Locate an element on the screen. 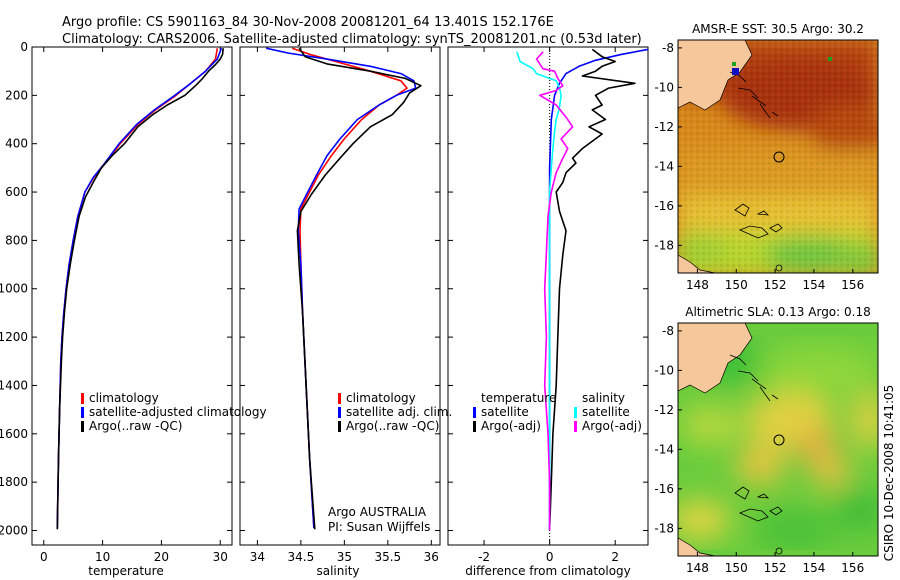  y-tick-label: 1800 is located at coordinates (14, 482).